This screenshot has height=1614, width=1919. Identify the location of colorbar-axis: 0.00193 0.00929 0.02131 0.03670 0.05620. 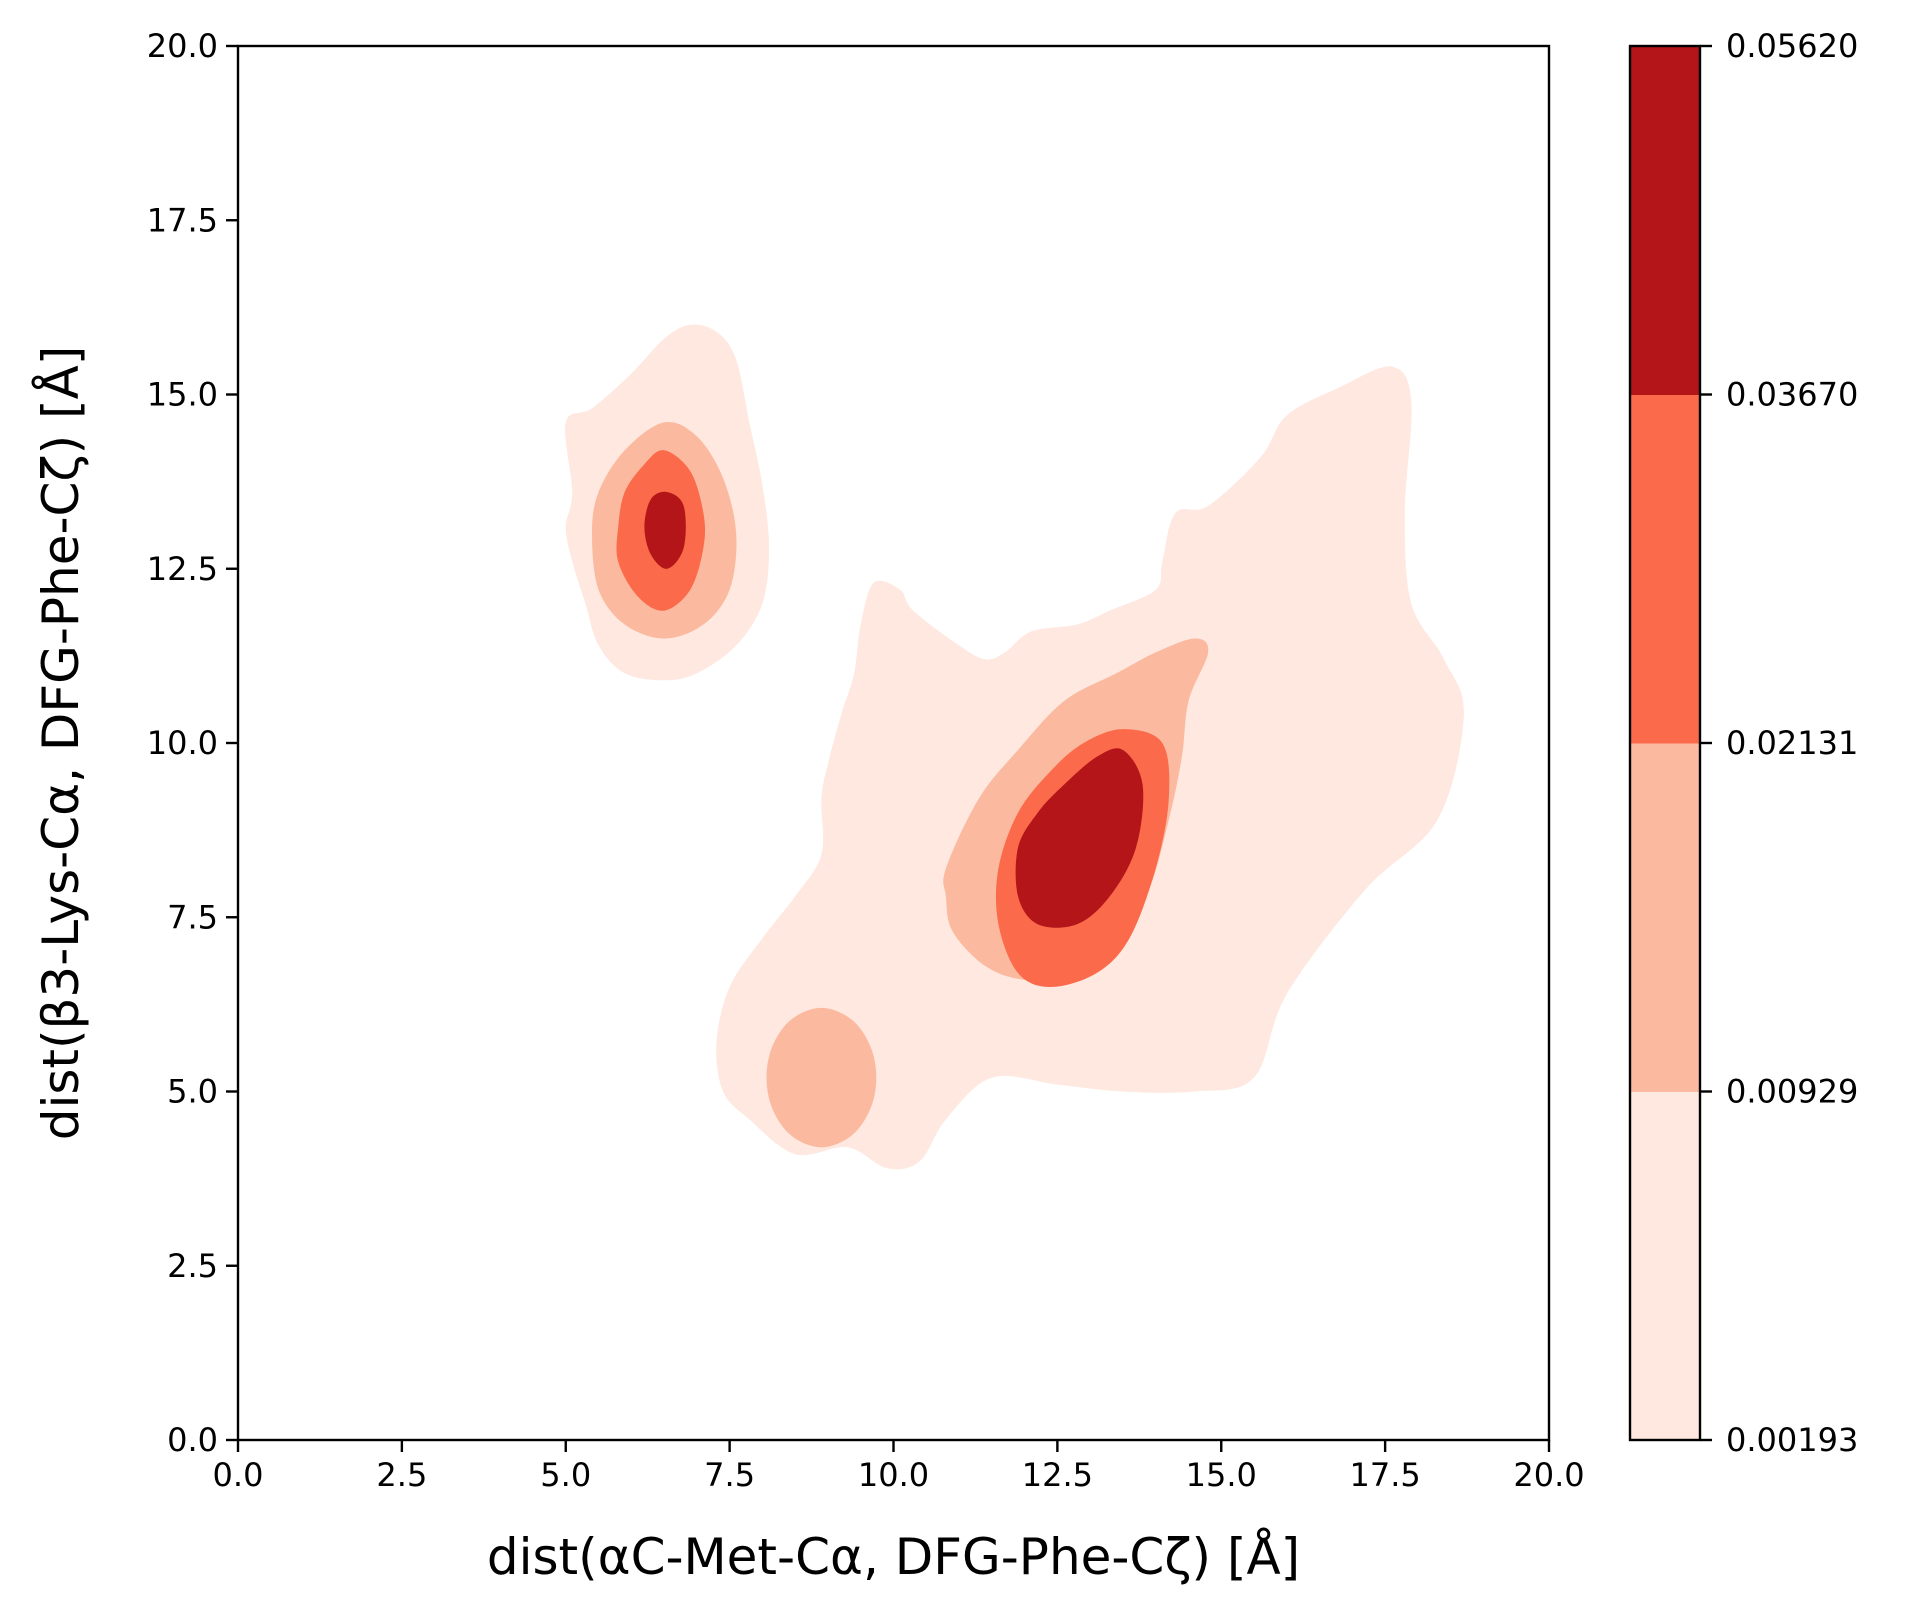
(1779, 743).